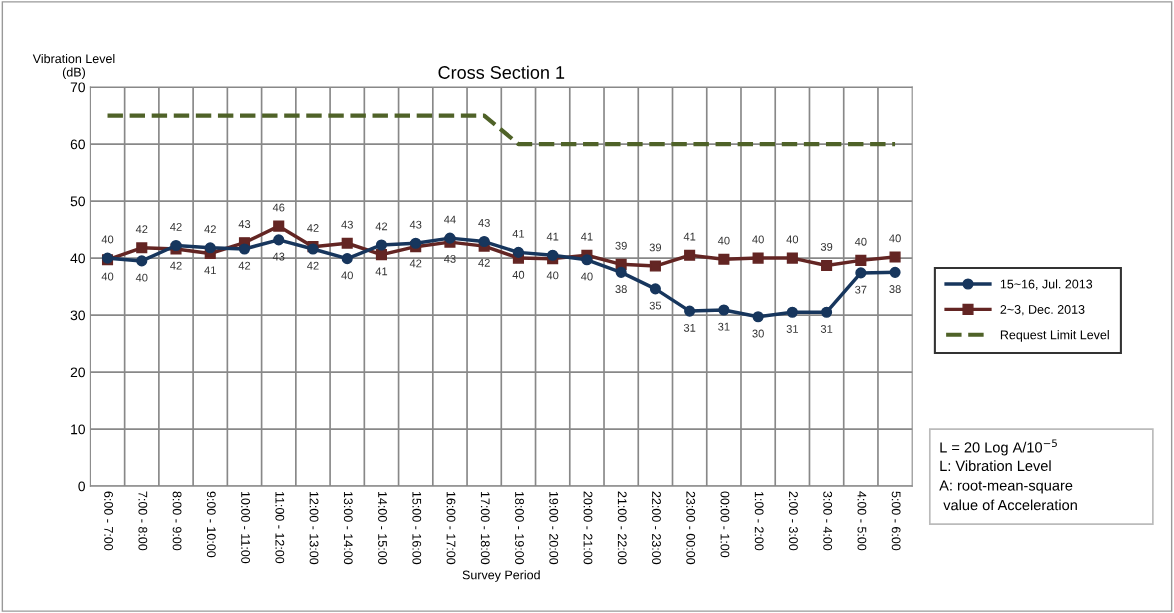  What do you see at coordinates (758, 333) in the screenshot?
I see `data-label: 30` at bounding box center [758, 333].